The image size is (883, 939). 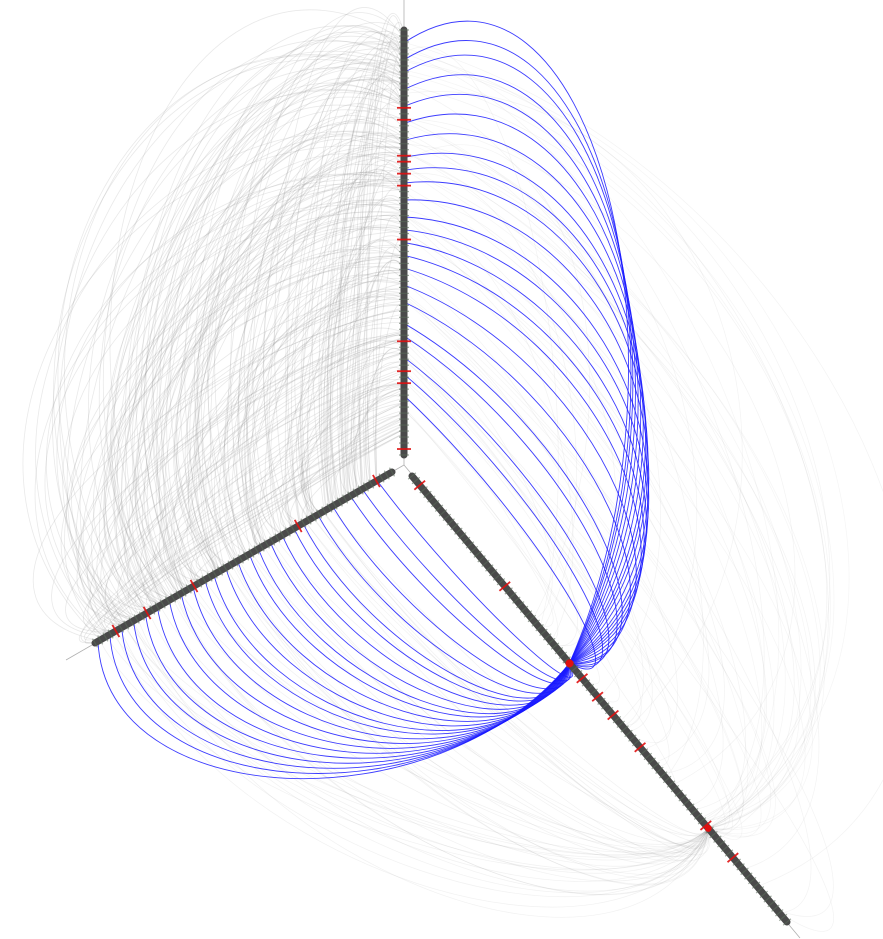 I want to click on edge-highlight-left, so click(x=460, y=590).